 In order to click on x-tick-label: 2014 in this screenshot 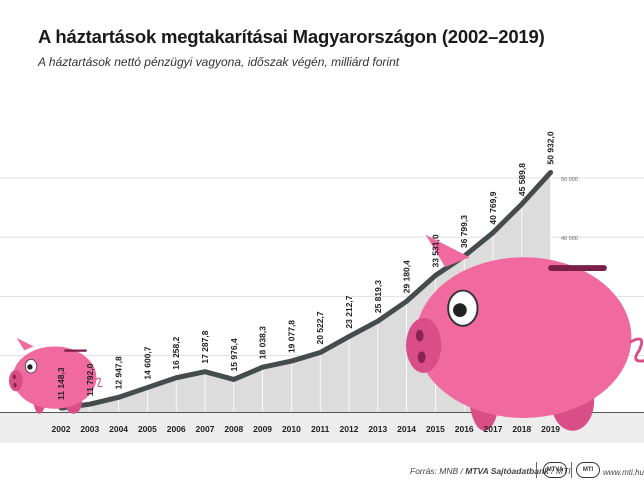, I will do `click(406, 429)`.